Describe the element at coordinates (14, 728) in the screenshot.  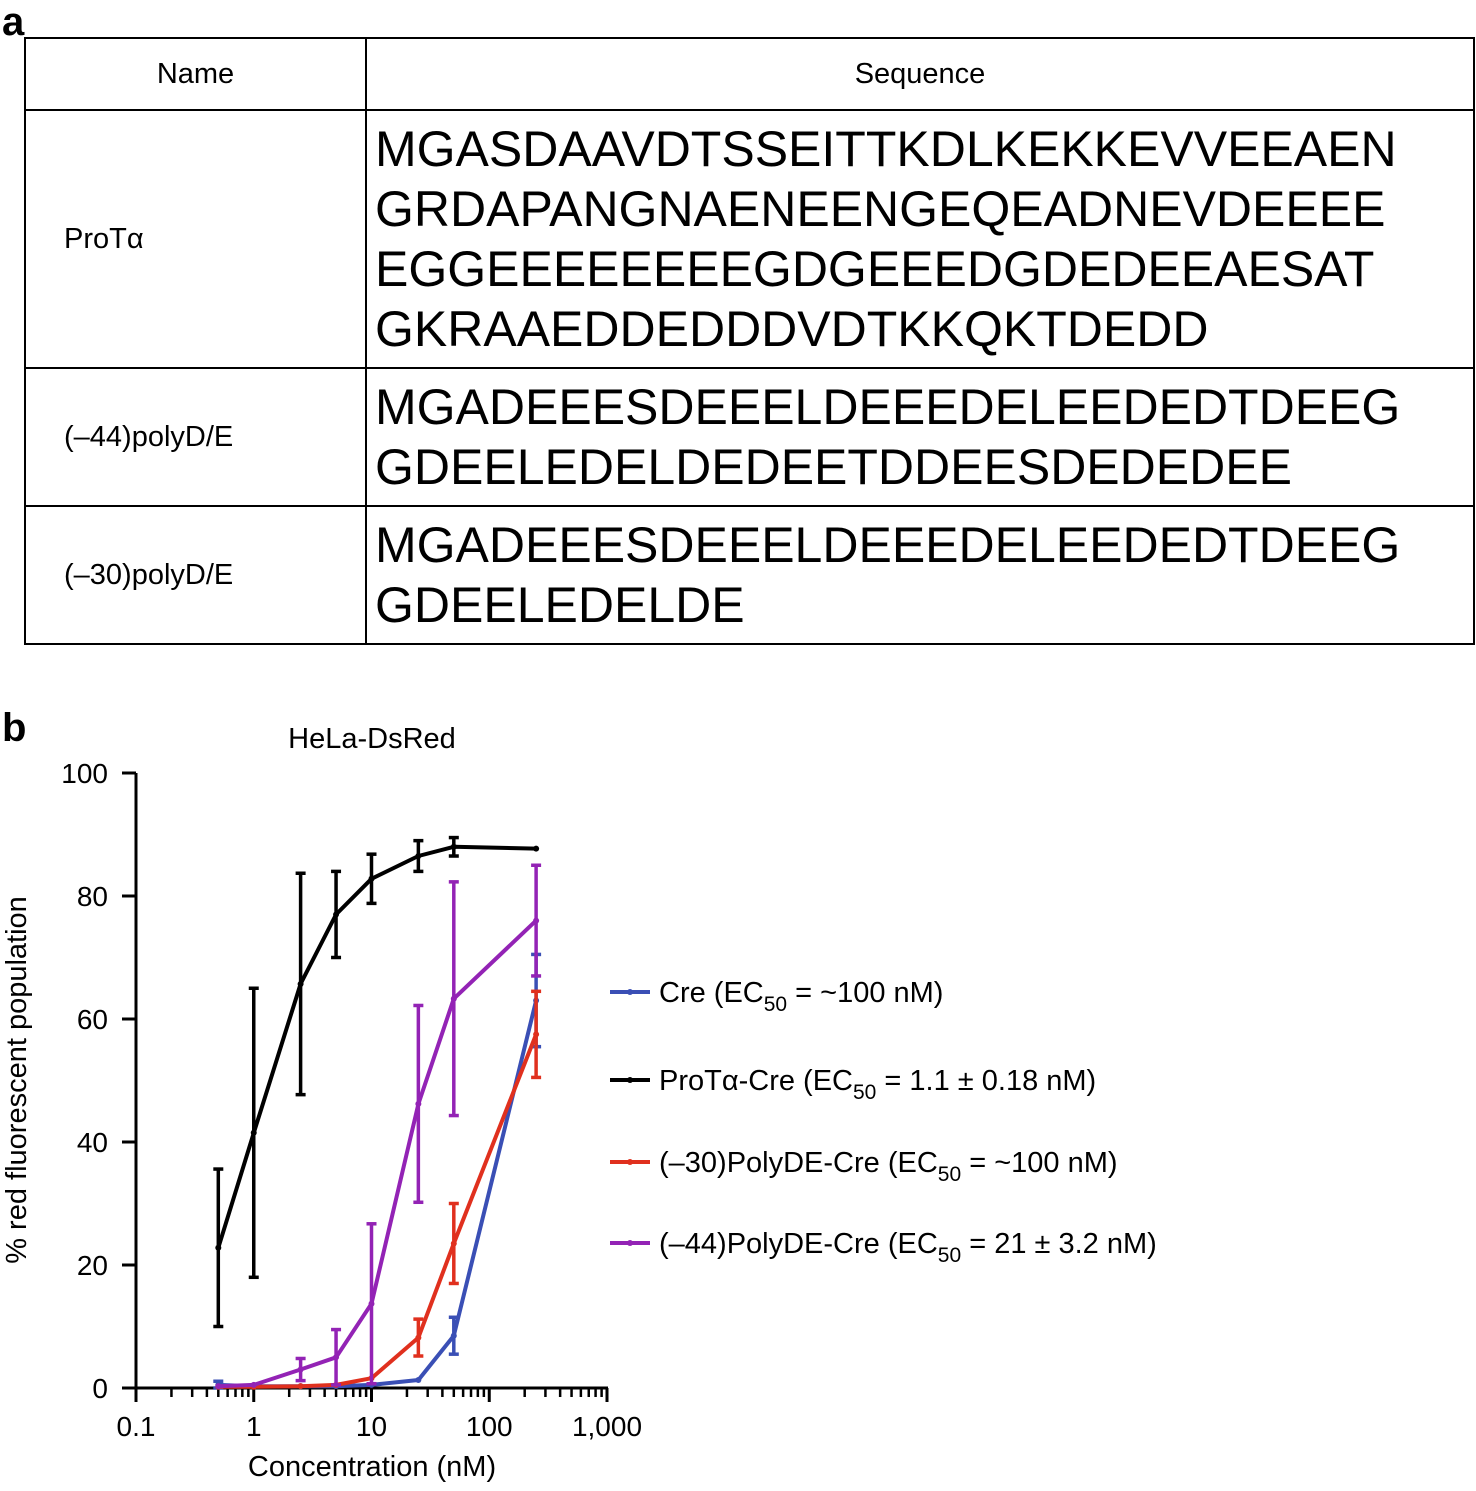
I see `panel-label-b: b` at that location.